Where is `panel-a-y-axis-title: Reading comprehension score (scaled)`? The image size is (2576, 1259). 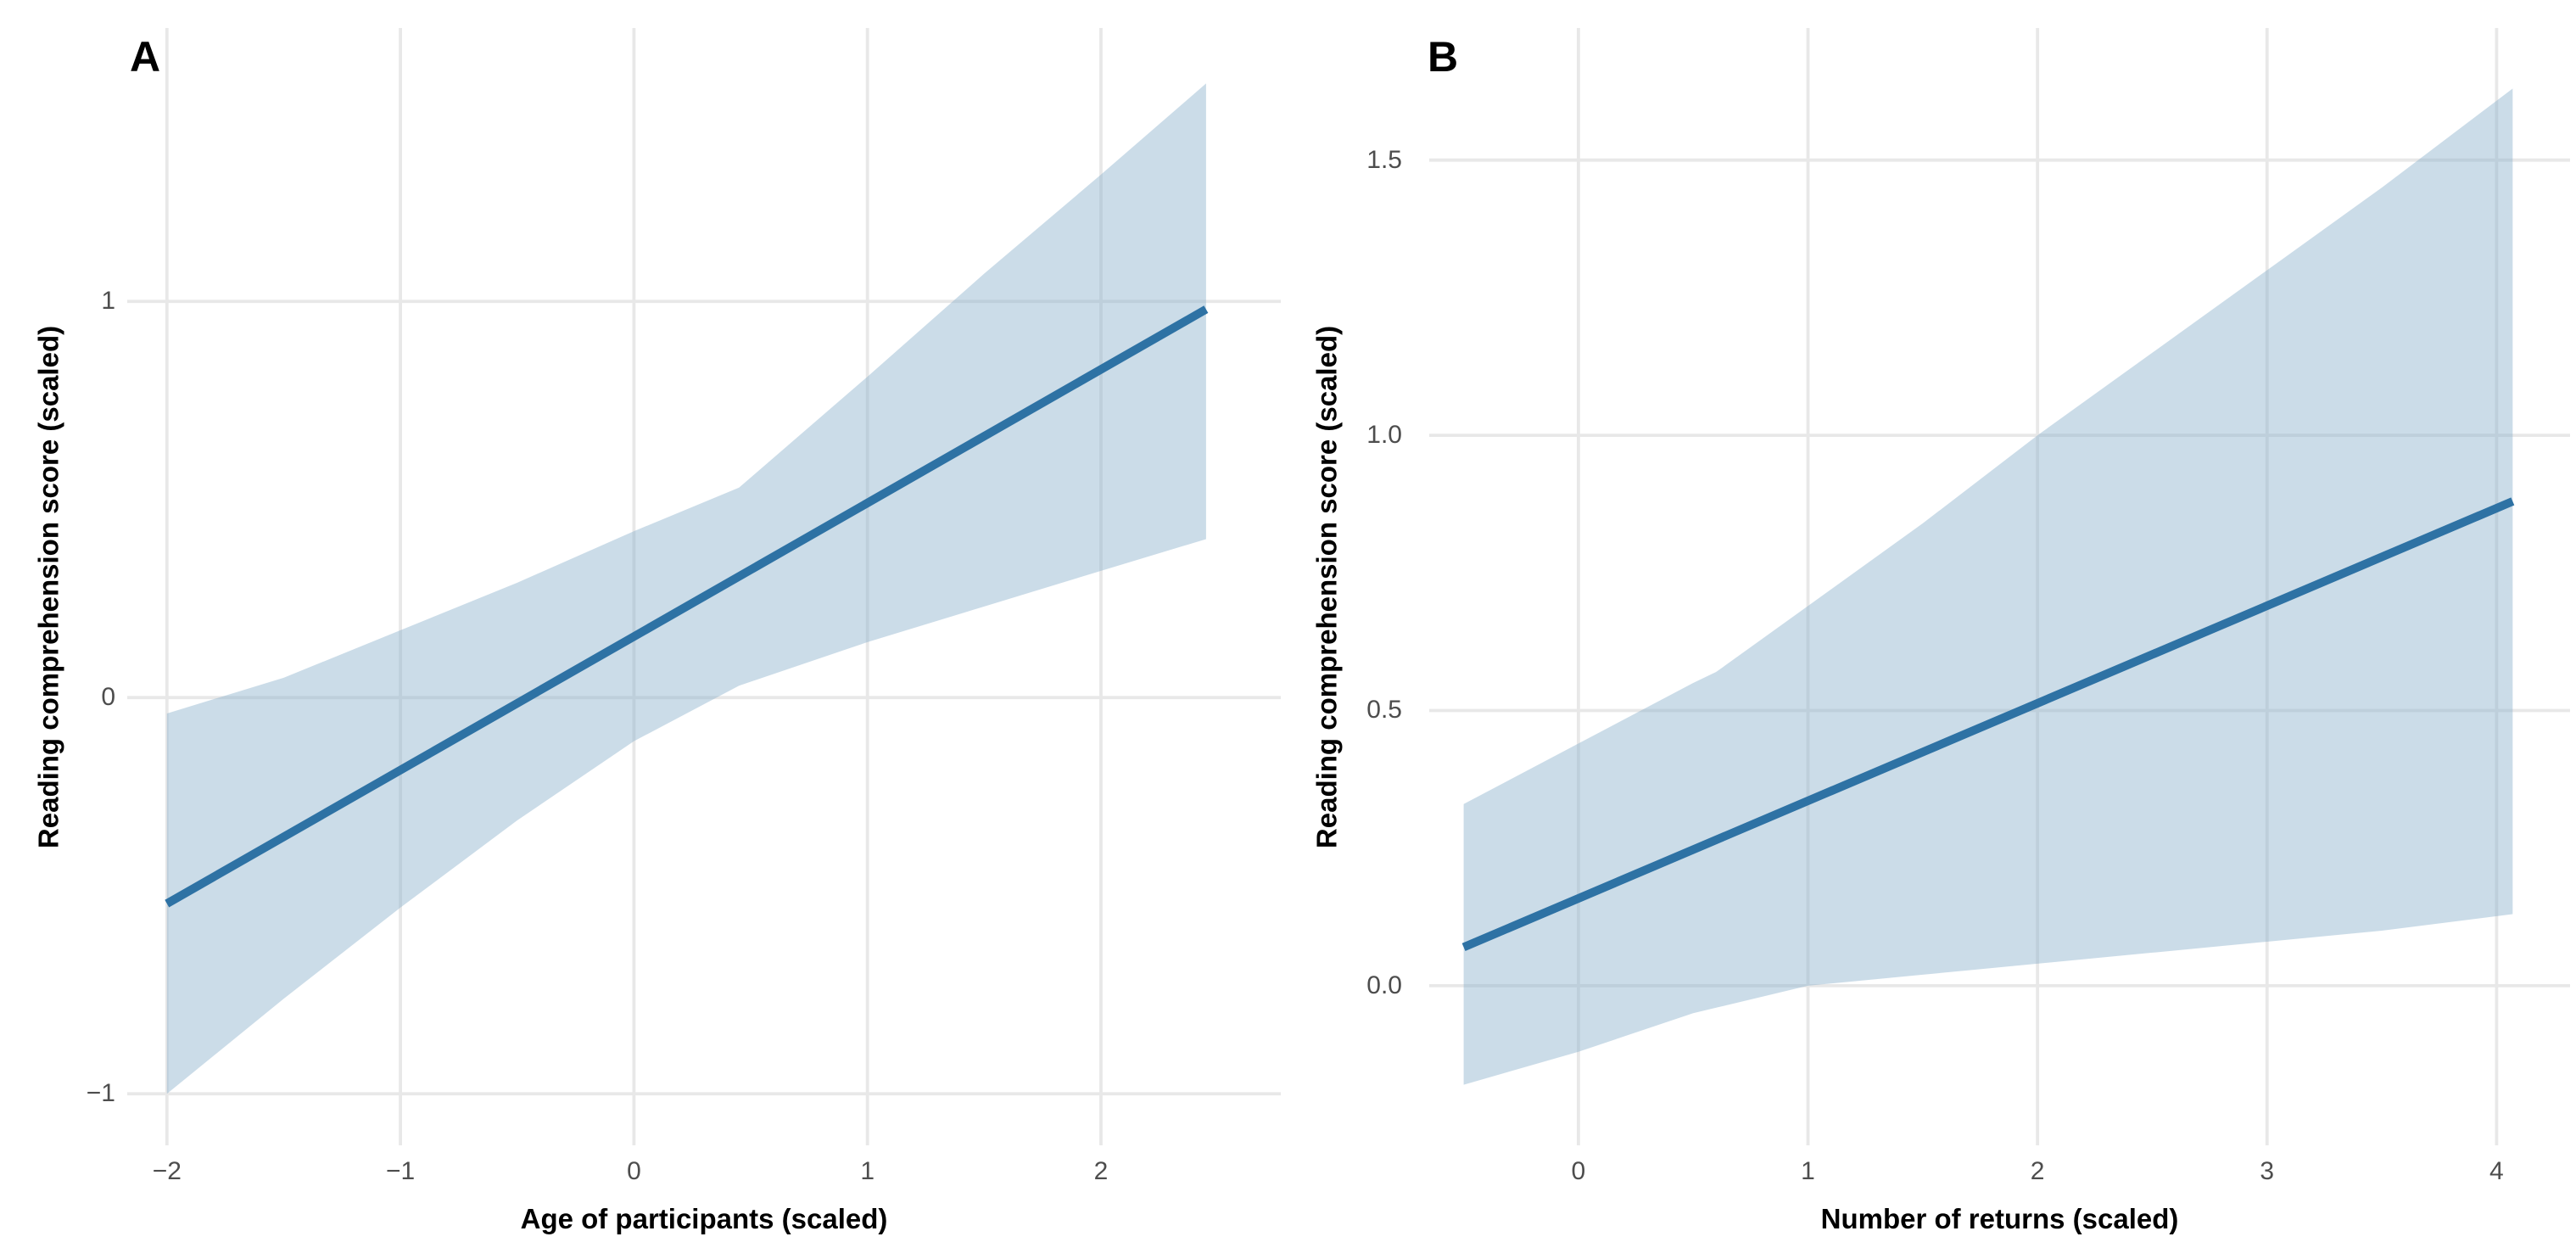 panel-a-y-axis-title: Reading comprehension score (scaled) is located at coordinates (48, 586).